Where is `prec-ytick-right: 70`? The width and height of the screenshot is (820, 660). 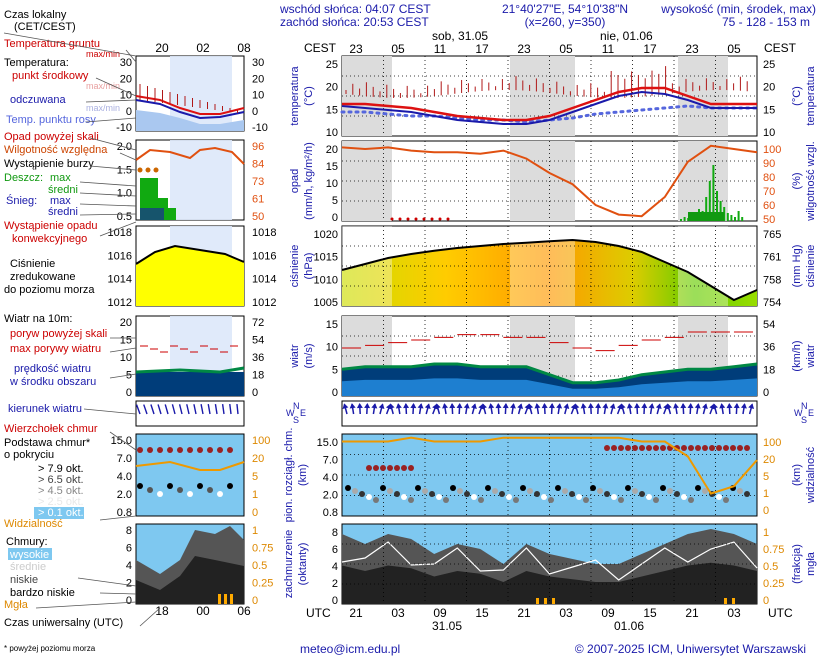
prec-ytick-right: 70 is located at coordinates (769, 192).